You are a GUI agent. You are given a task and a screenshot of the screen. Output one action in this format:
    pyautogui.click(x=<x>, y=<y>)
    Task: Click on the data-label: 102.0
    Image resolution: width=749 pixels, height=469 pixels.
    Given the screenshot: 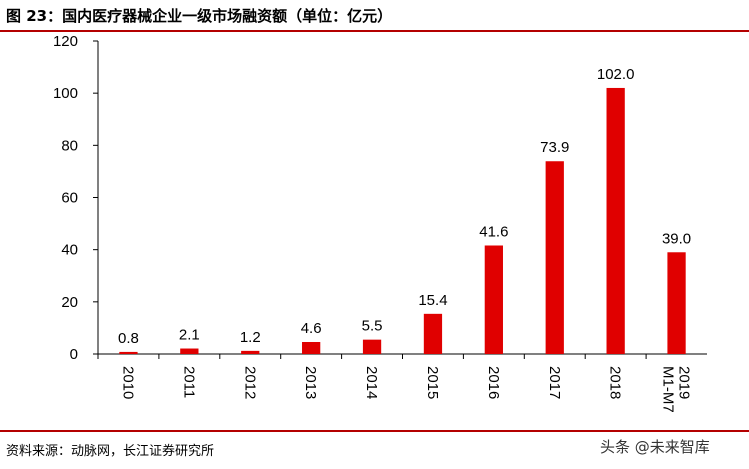 What is the action you would take?
    pyautogui.click(x=616, y=74)
    